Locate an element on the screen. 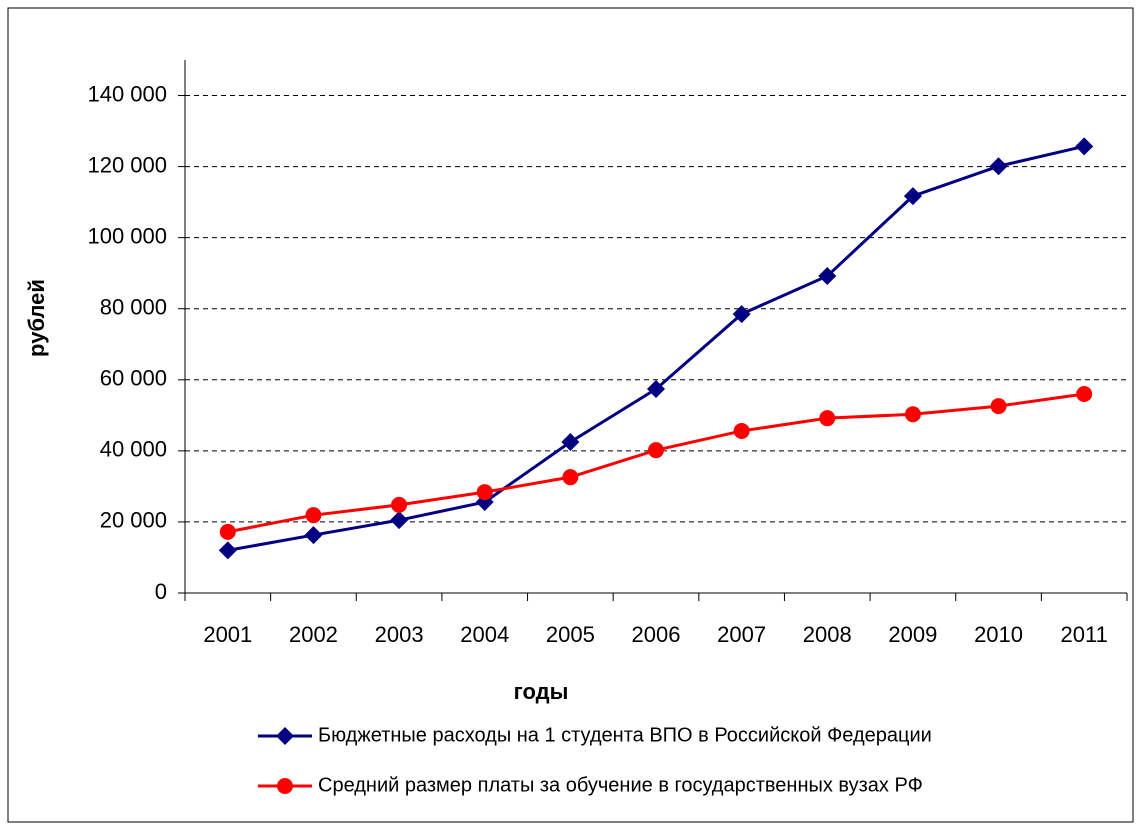  x-tick-label: 2003 is located at coordinates (399, 634).